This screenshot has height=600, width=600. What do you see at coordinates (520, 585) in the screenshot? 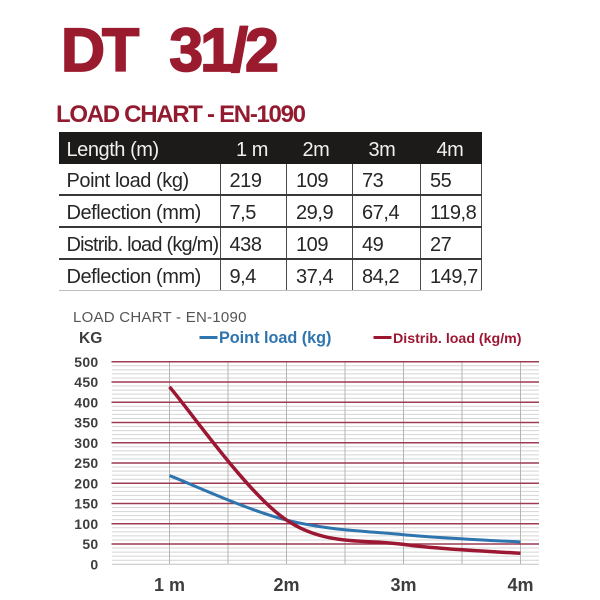
I see `svg-text: 4m` at bounding box center [520, 585].